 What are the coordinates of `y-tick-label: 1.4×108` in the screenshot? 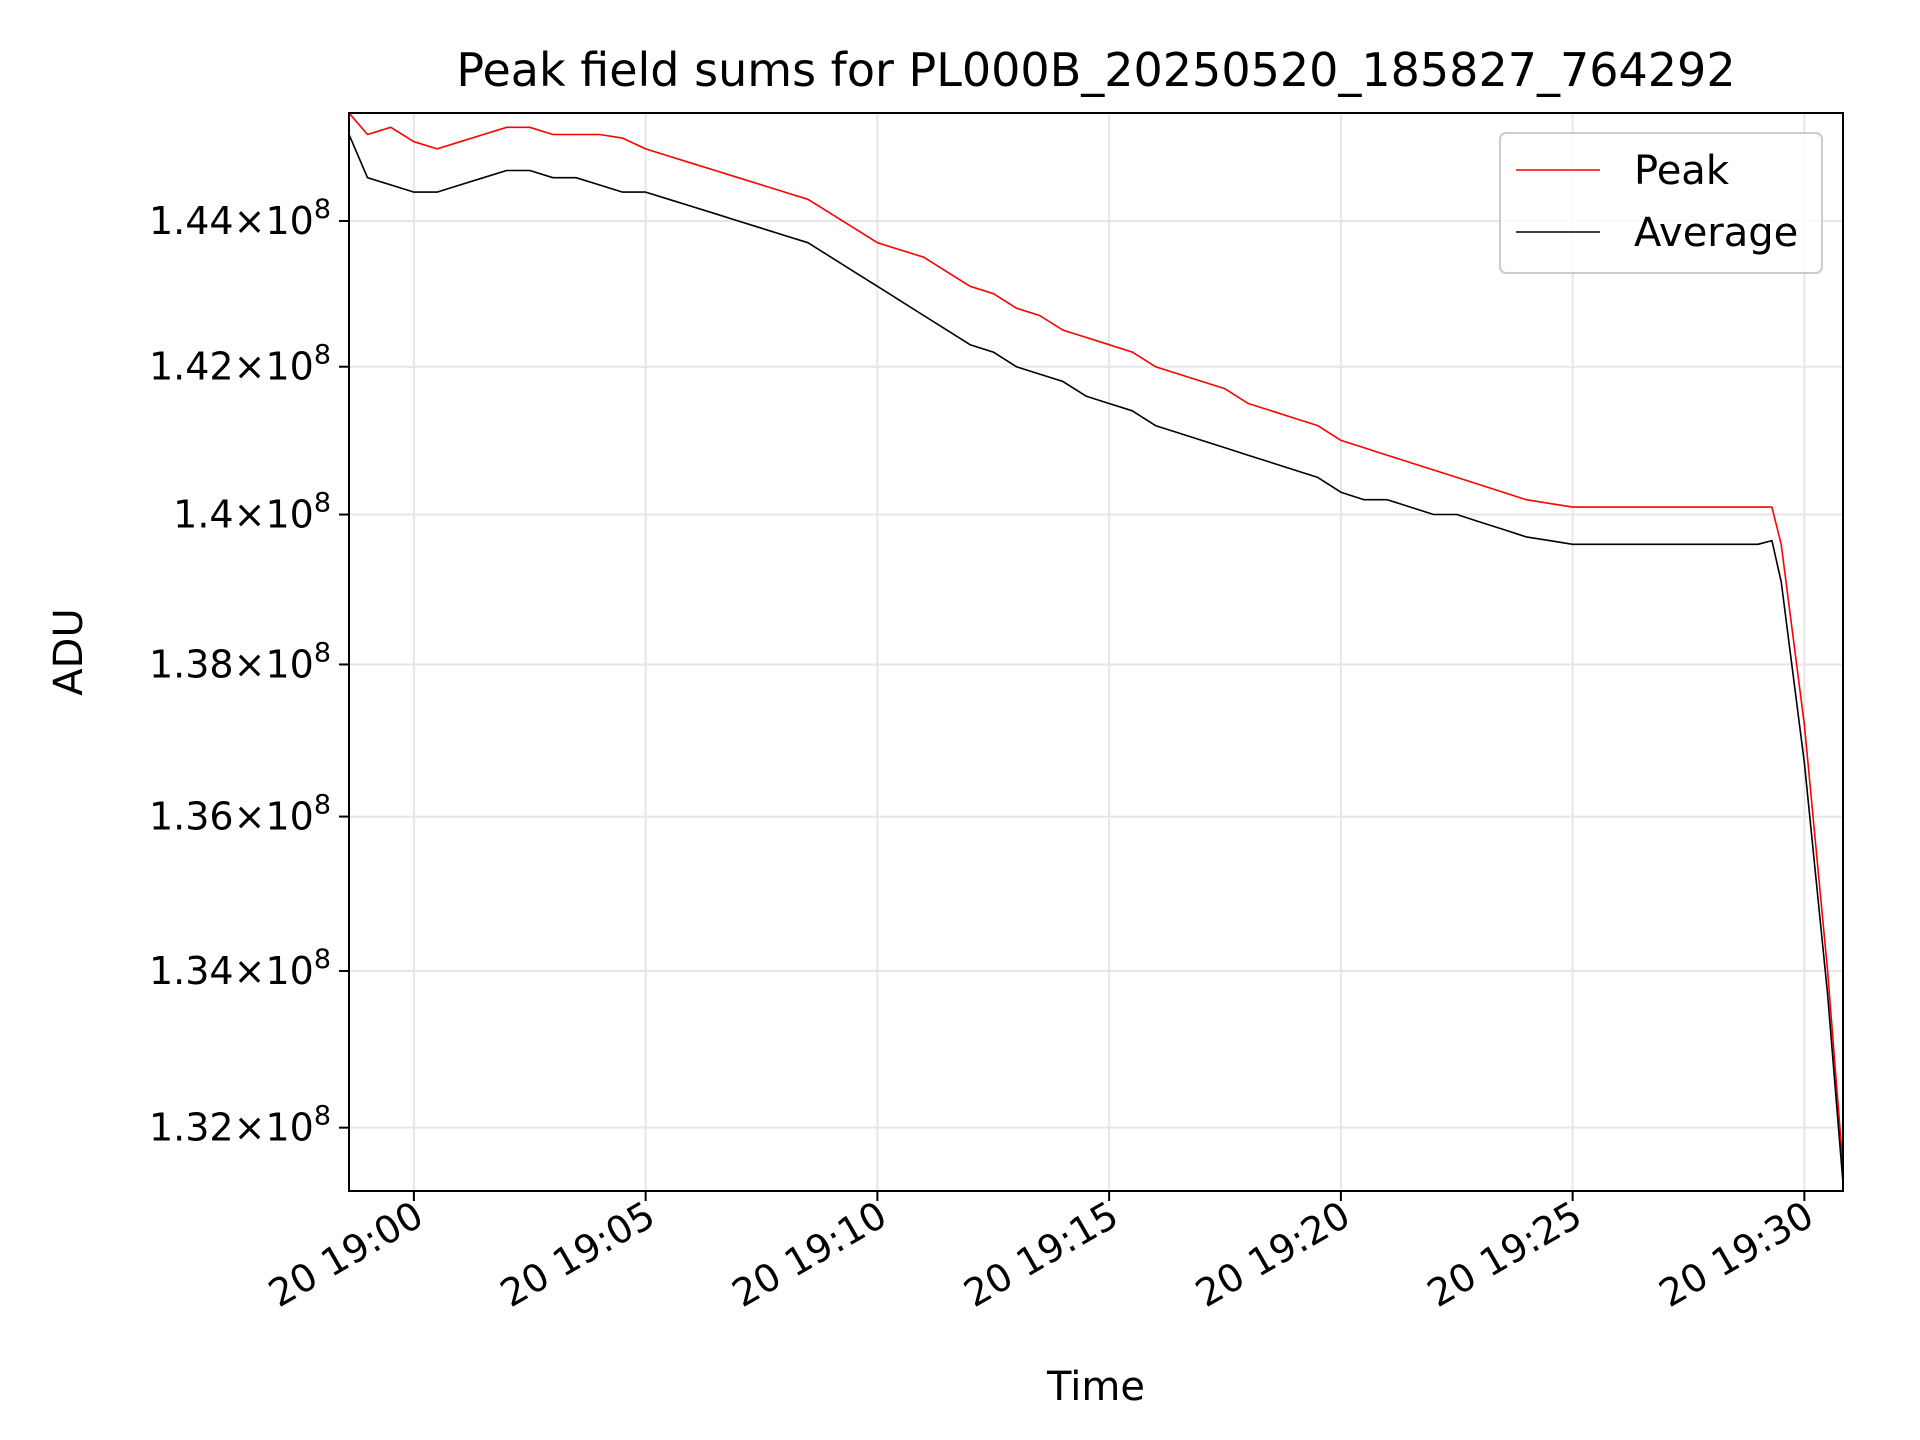 It's located at (252, 512).